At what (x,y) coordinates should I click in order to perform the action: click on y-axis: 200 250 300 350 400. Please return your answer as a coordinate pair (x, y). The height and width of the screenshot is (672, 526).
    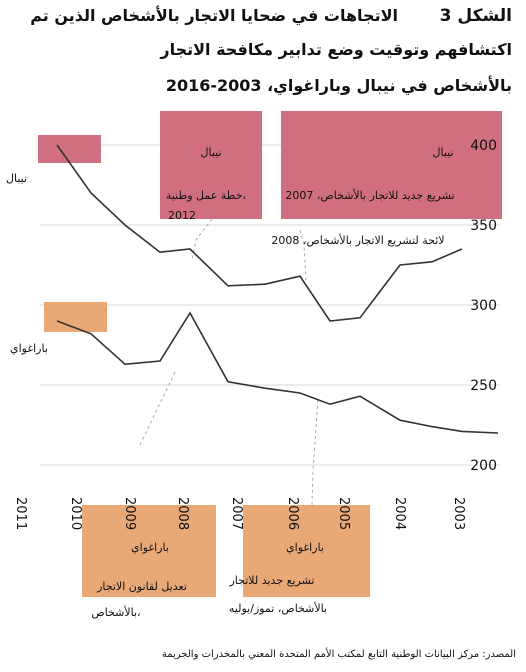
    Looking at the image, I should click on (483, 306).